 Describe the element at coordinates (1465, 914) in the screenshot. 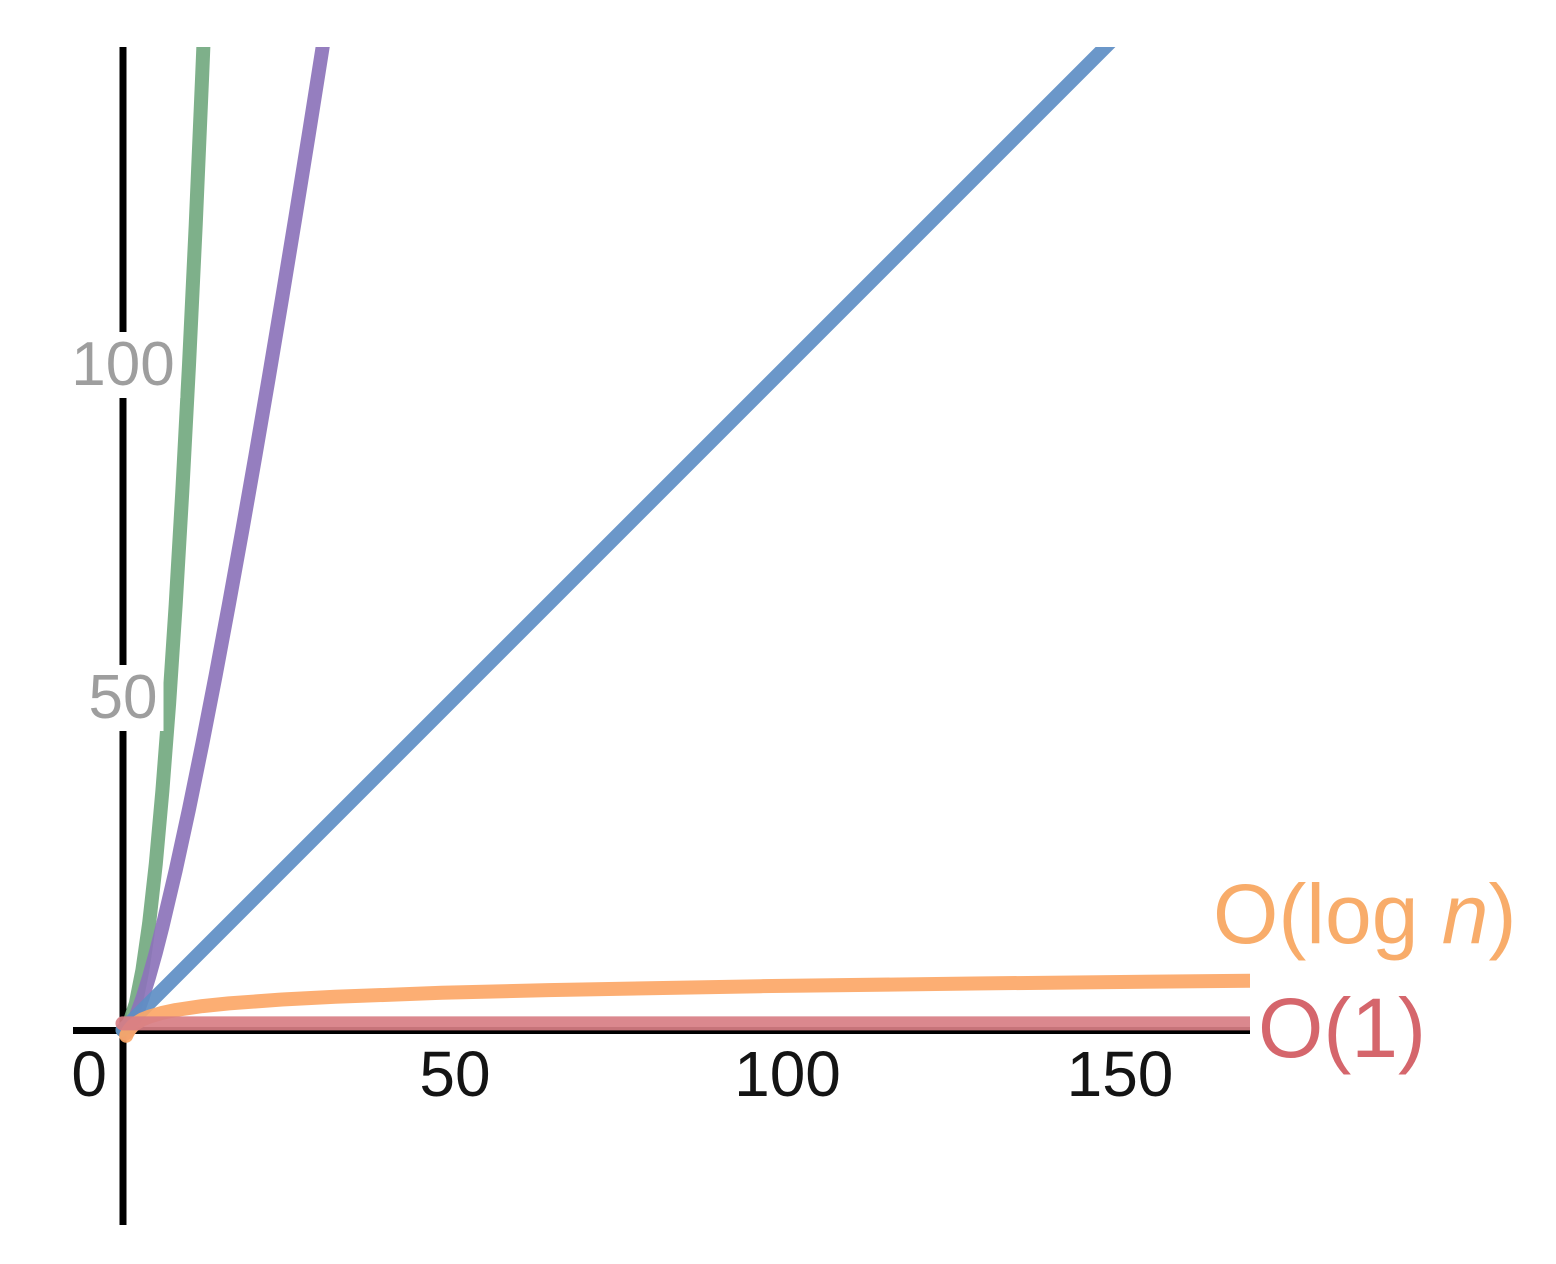

I see `curve-label-variable-n: n` at that location.